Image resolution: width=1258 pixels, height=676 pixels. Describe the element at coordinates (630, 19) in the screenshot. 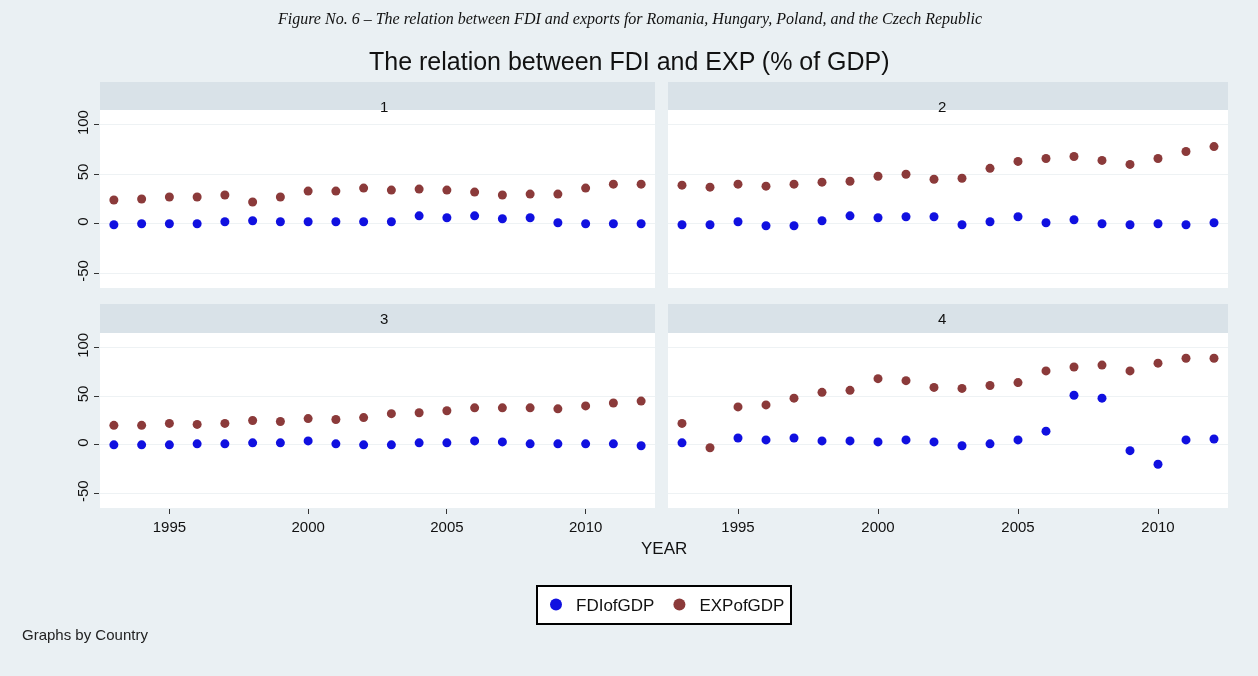

I see `text: Figure No. 6 – The relation between FDI and exports for Romania, Hungary, Poland, and the Czech Republic` at that location.